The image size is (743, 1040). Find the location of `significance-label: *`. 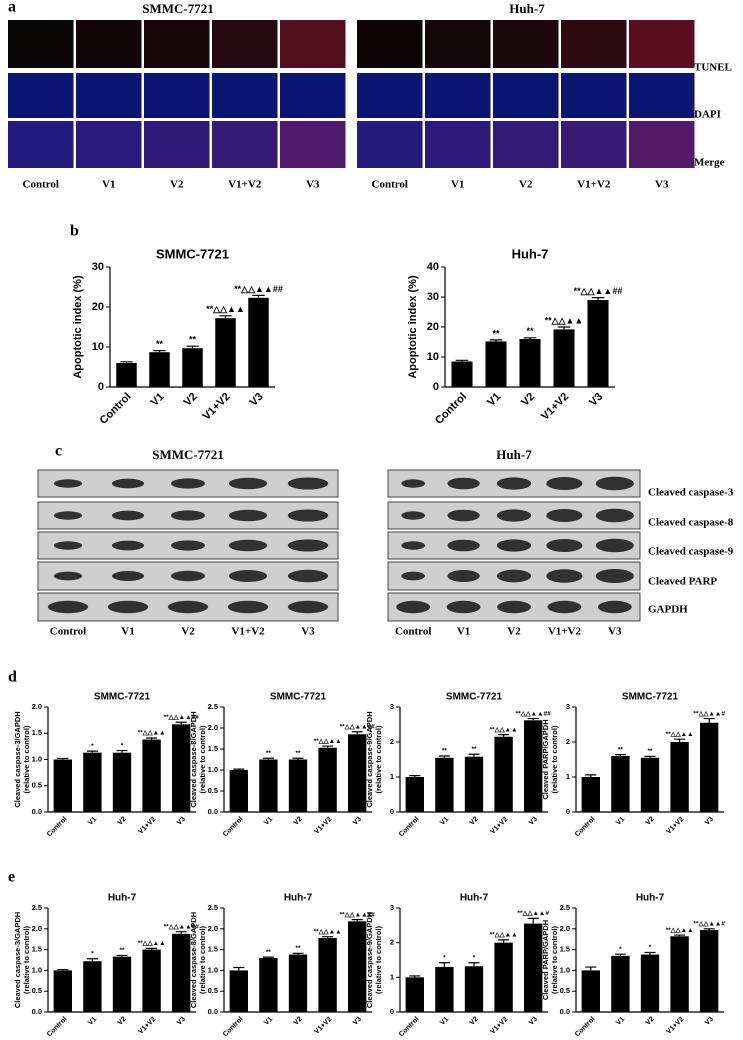

significance-label: * is located at coordinates (474, 957).